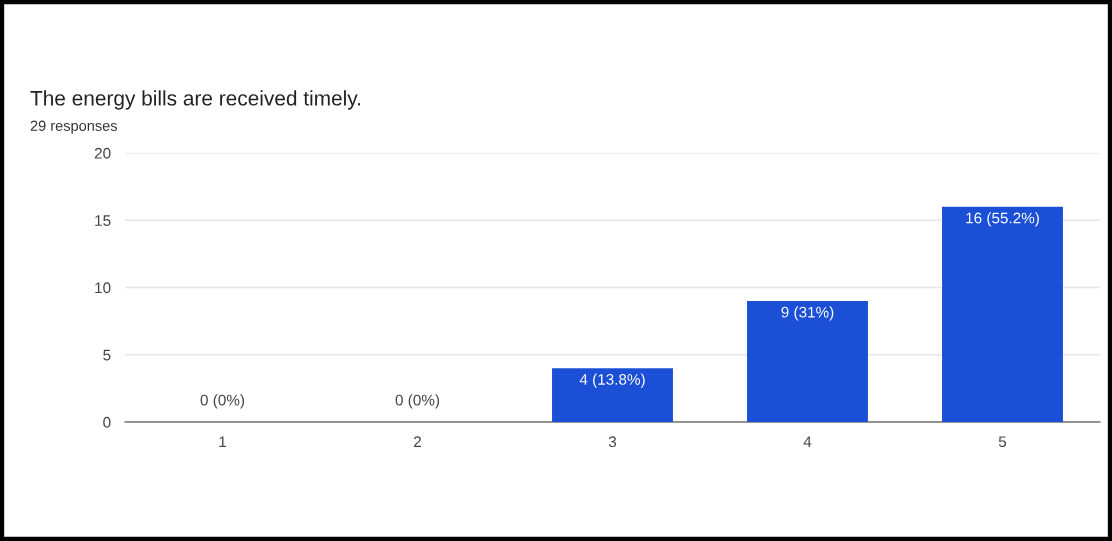 The height and width of the screenshot is (541, 1112). I want to click on y-tick-label: 0, so click(107, 422).